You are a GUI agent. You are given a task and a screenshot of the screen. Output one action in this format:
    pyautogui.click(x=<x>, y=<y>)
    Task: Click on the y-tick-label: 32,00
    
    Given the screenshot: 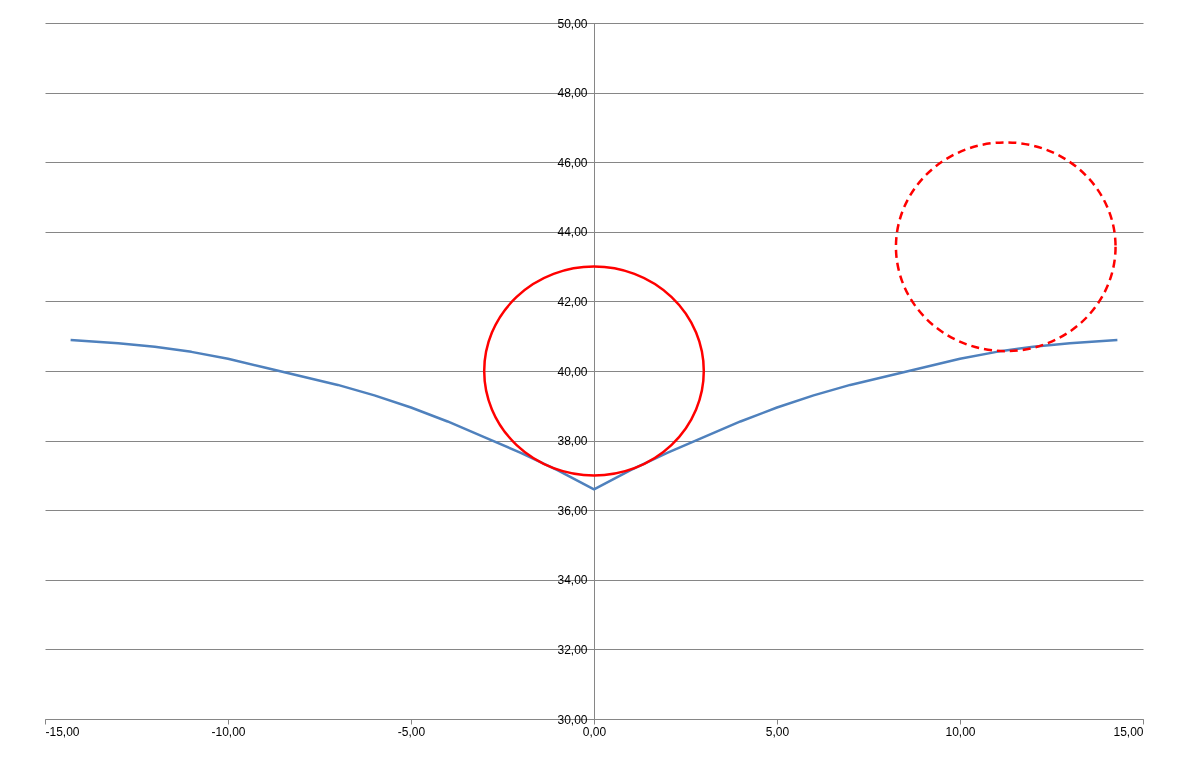 What is the action you would take?
    pyautogui.click(x=572, y=649)
    